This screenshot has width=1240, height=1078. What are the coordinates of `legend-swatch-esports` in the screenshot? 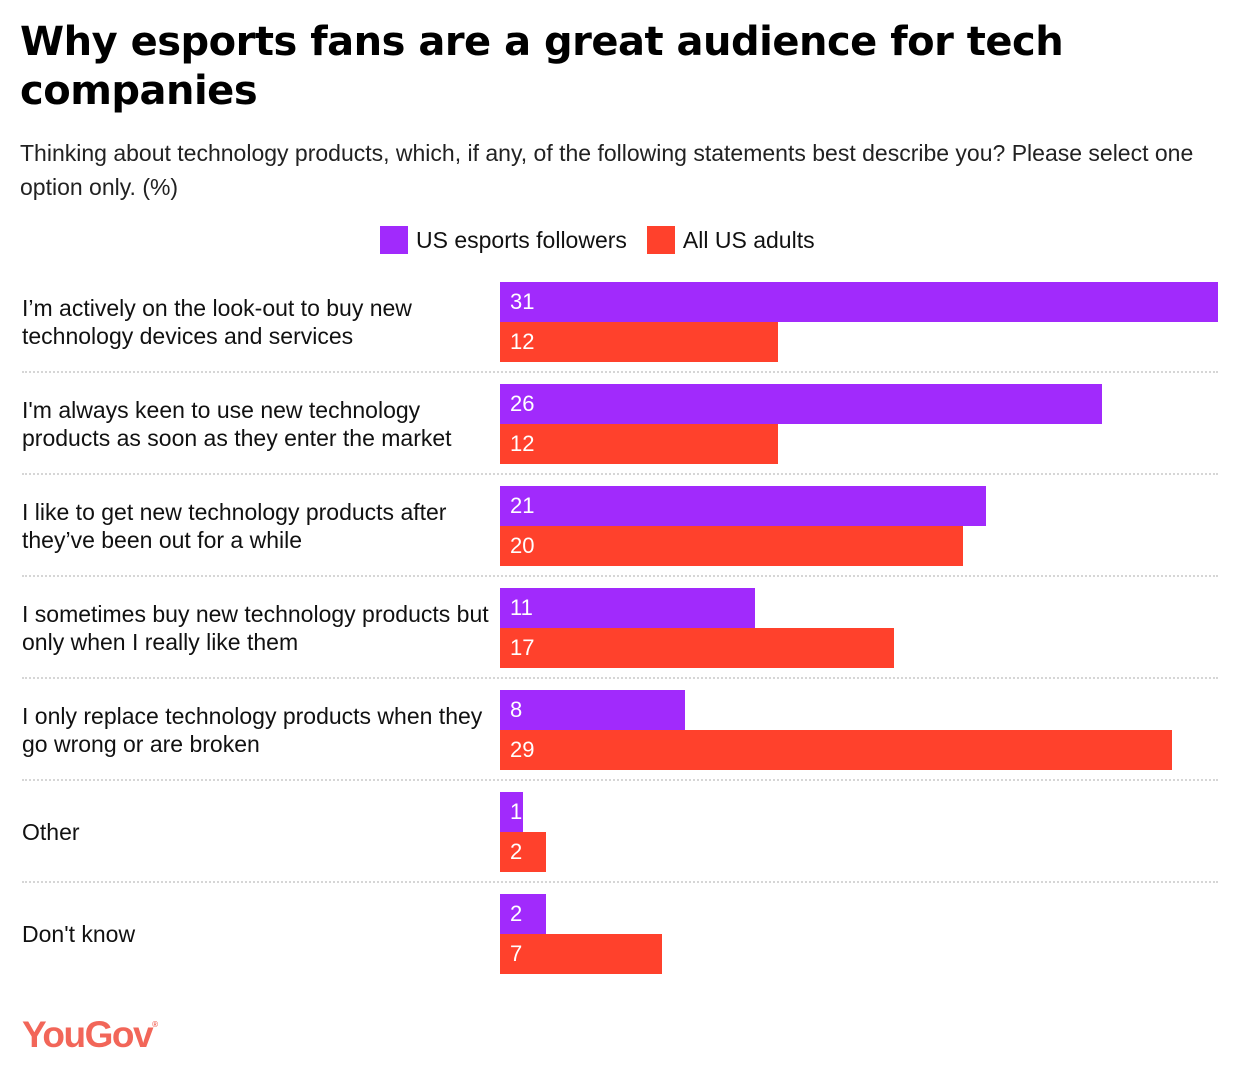 It's located at (394, 240).